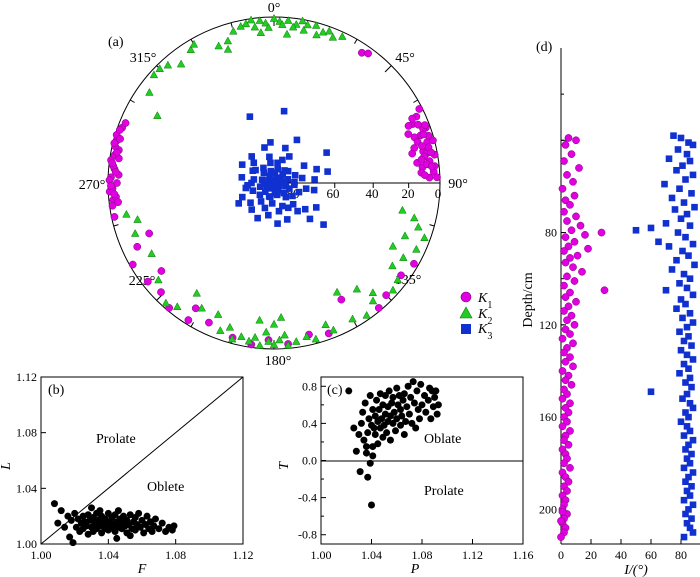  I want to click on panel-d-ytick-label: 120, so click(548, 325).